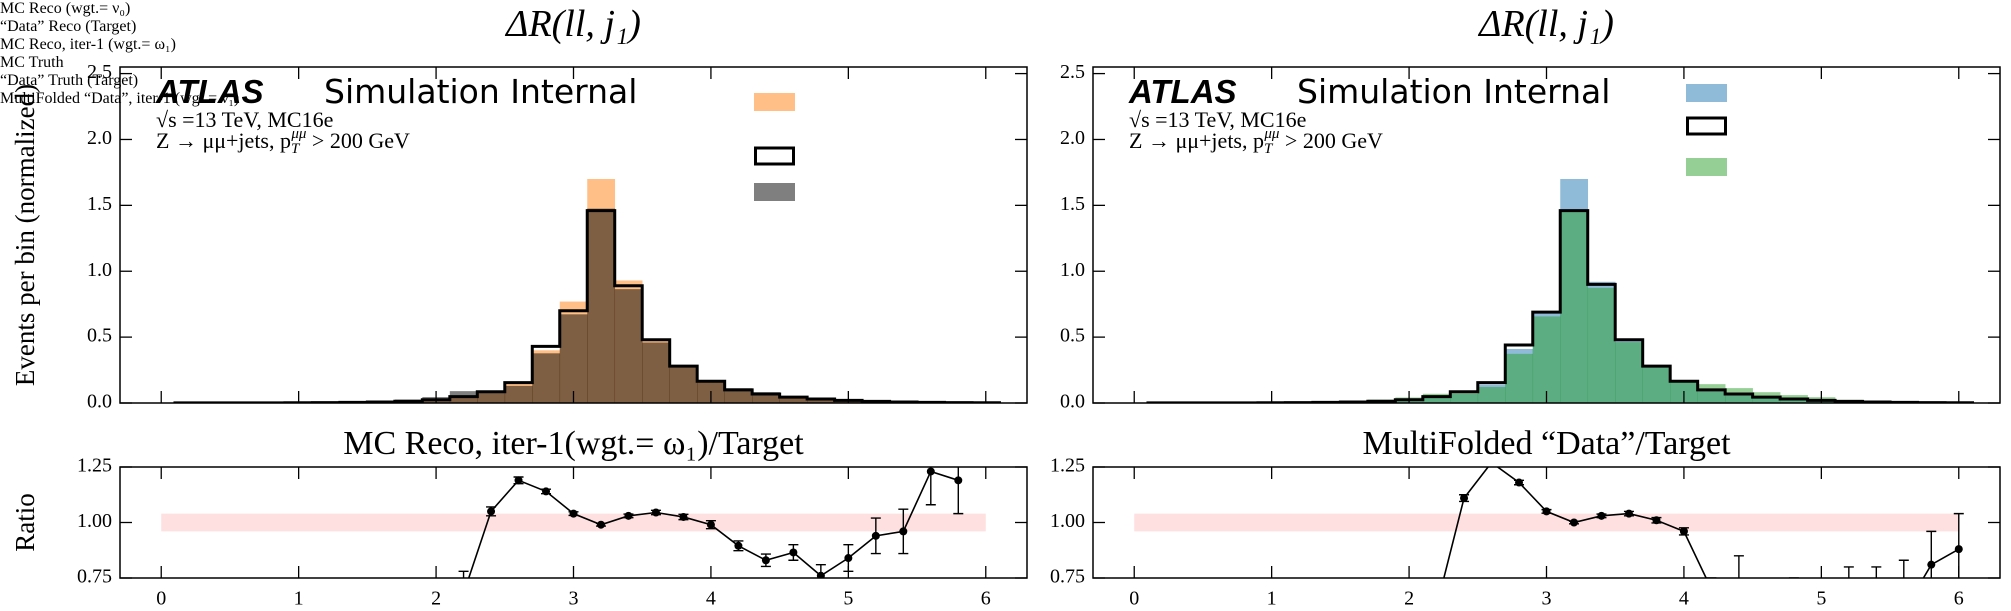  What do you see at coordinates (99, 72) in the screenshot?
I see `y-tick-label: 2.5` at bounding box center [99, 72].